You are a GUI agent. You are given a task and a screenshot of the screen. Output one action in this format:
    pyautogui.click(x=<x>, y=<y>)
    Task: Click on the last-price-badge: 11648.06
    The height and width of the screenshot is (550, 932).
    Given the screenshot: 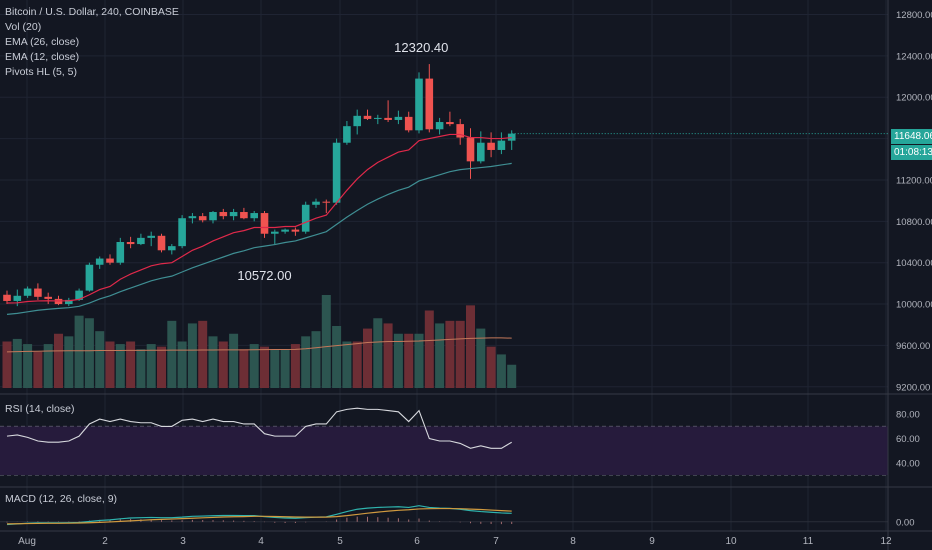 What is the action you would take?
    pyautogui.click(x=911, y=136)
    